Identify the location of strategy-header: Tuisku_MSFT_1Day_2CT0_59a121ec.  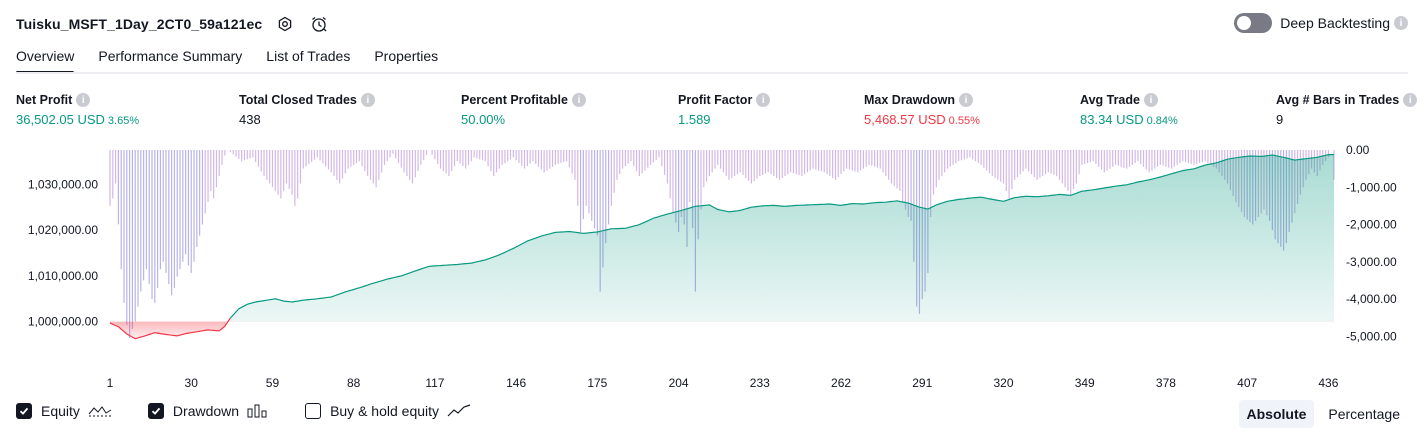
(172, 24).